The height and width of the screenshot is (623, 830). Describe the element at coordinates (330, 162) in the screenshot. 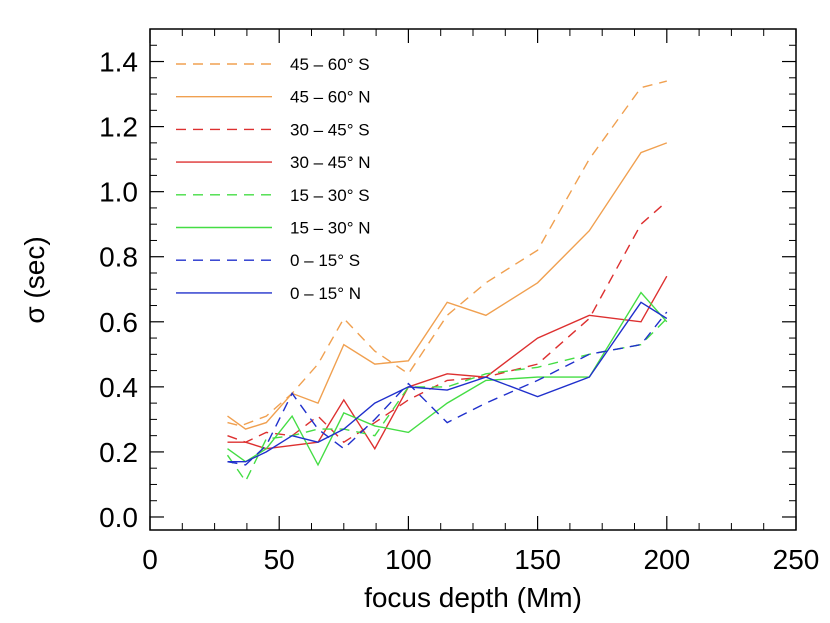

I see `legend-label: 30 – 45° N` at that location.